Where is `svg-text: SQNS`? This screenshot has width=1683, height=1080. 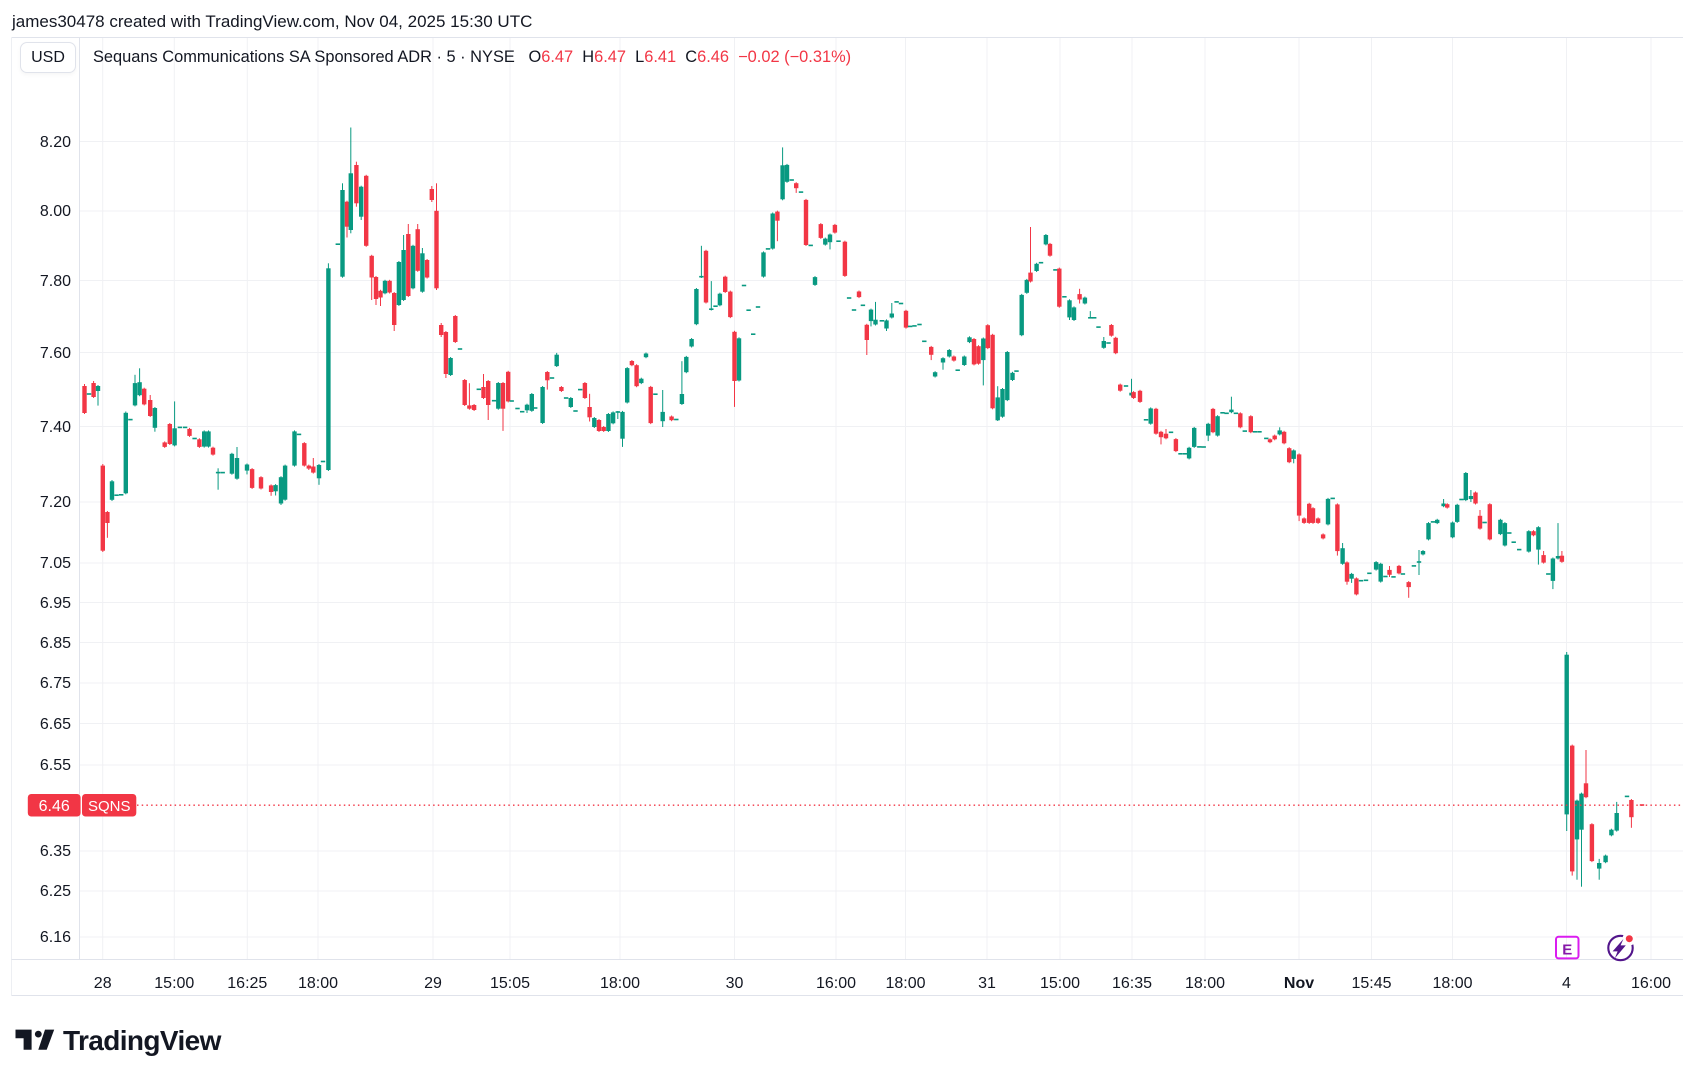 svg-text: SQNS is located at coordinates (109, 806).